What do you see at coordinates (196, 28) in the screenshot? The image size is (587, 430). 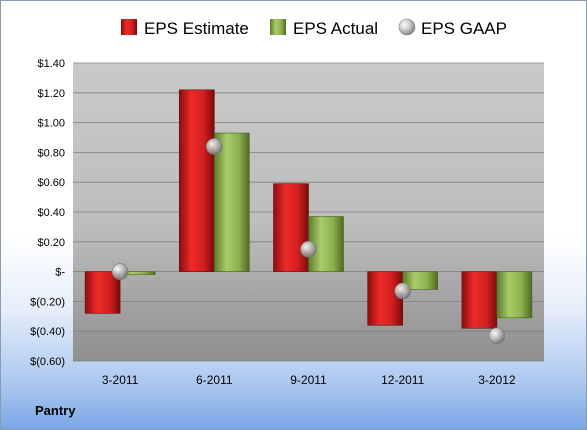 I see `legend-label-estimate: EPS Estimate` at bounding box center [196, 28].